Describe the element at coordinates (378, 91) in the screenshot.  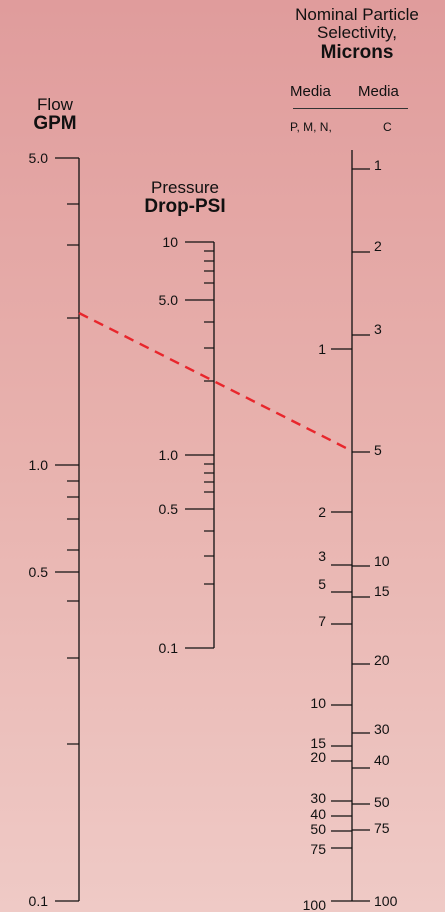
I see `media-right-label: Media` at that location.